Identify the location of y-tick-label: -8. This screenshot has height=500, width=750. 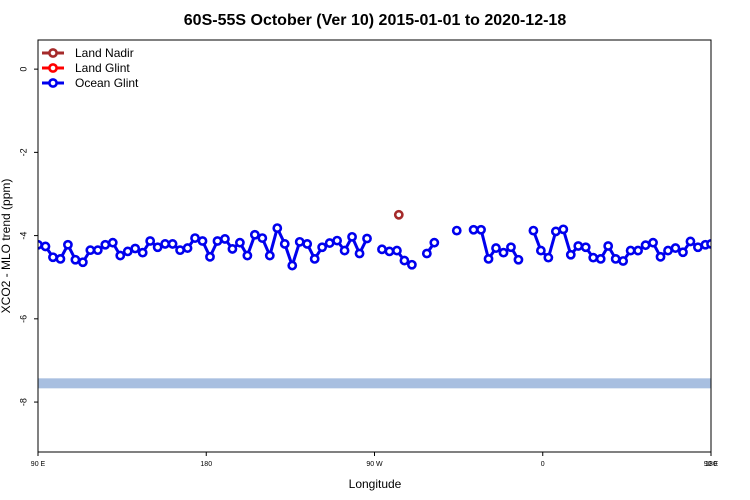
(23, 402).